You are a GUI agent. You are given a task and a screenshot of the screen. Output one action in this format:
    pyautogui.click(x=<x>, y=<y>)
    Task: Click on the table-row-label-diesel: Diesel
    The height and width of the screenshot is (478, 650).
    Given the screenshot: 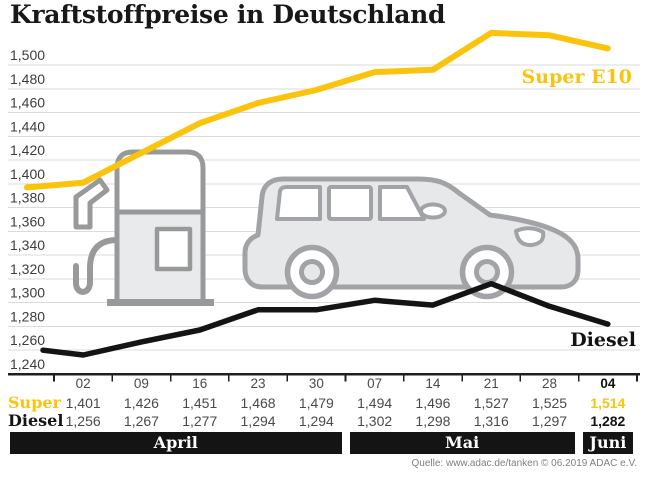 What is the action you would take?
    pyautogui.click(x=36, y=420)
    